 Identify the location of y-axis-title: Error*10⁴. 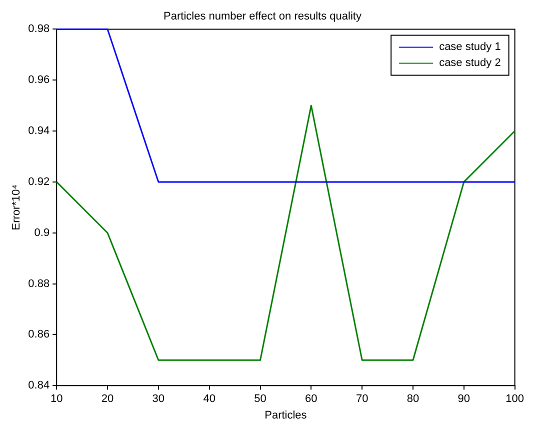
(16, 207).